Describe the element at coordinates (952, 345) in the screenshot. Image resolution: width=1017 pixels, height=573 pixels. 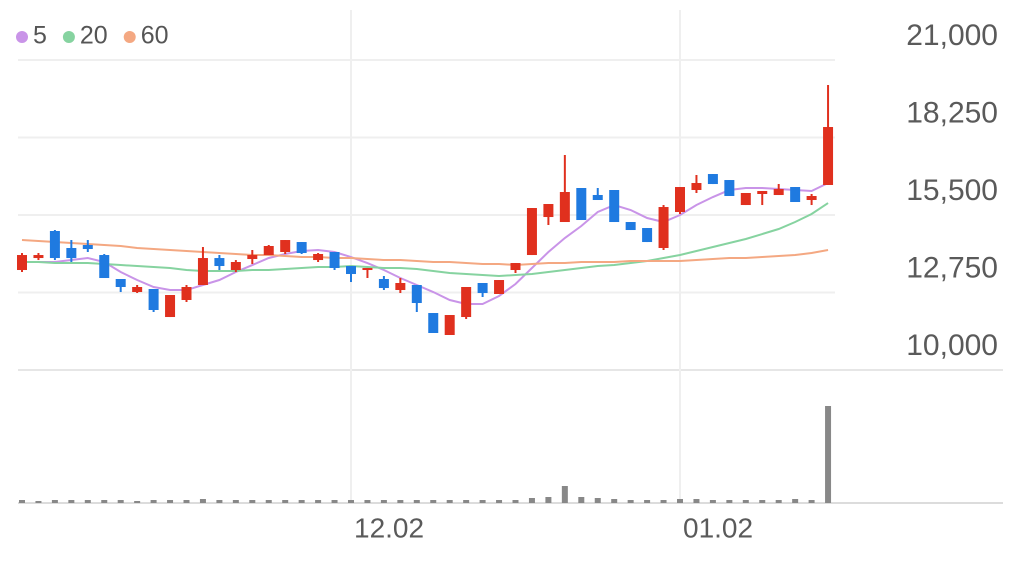
I see `y-tick-label: 10,000` at that location.